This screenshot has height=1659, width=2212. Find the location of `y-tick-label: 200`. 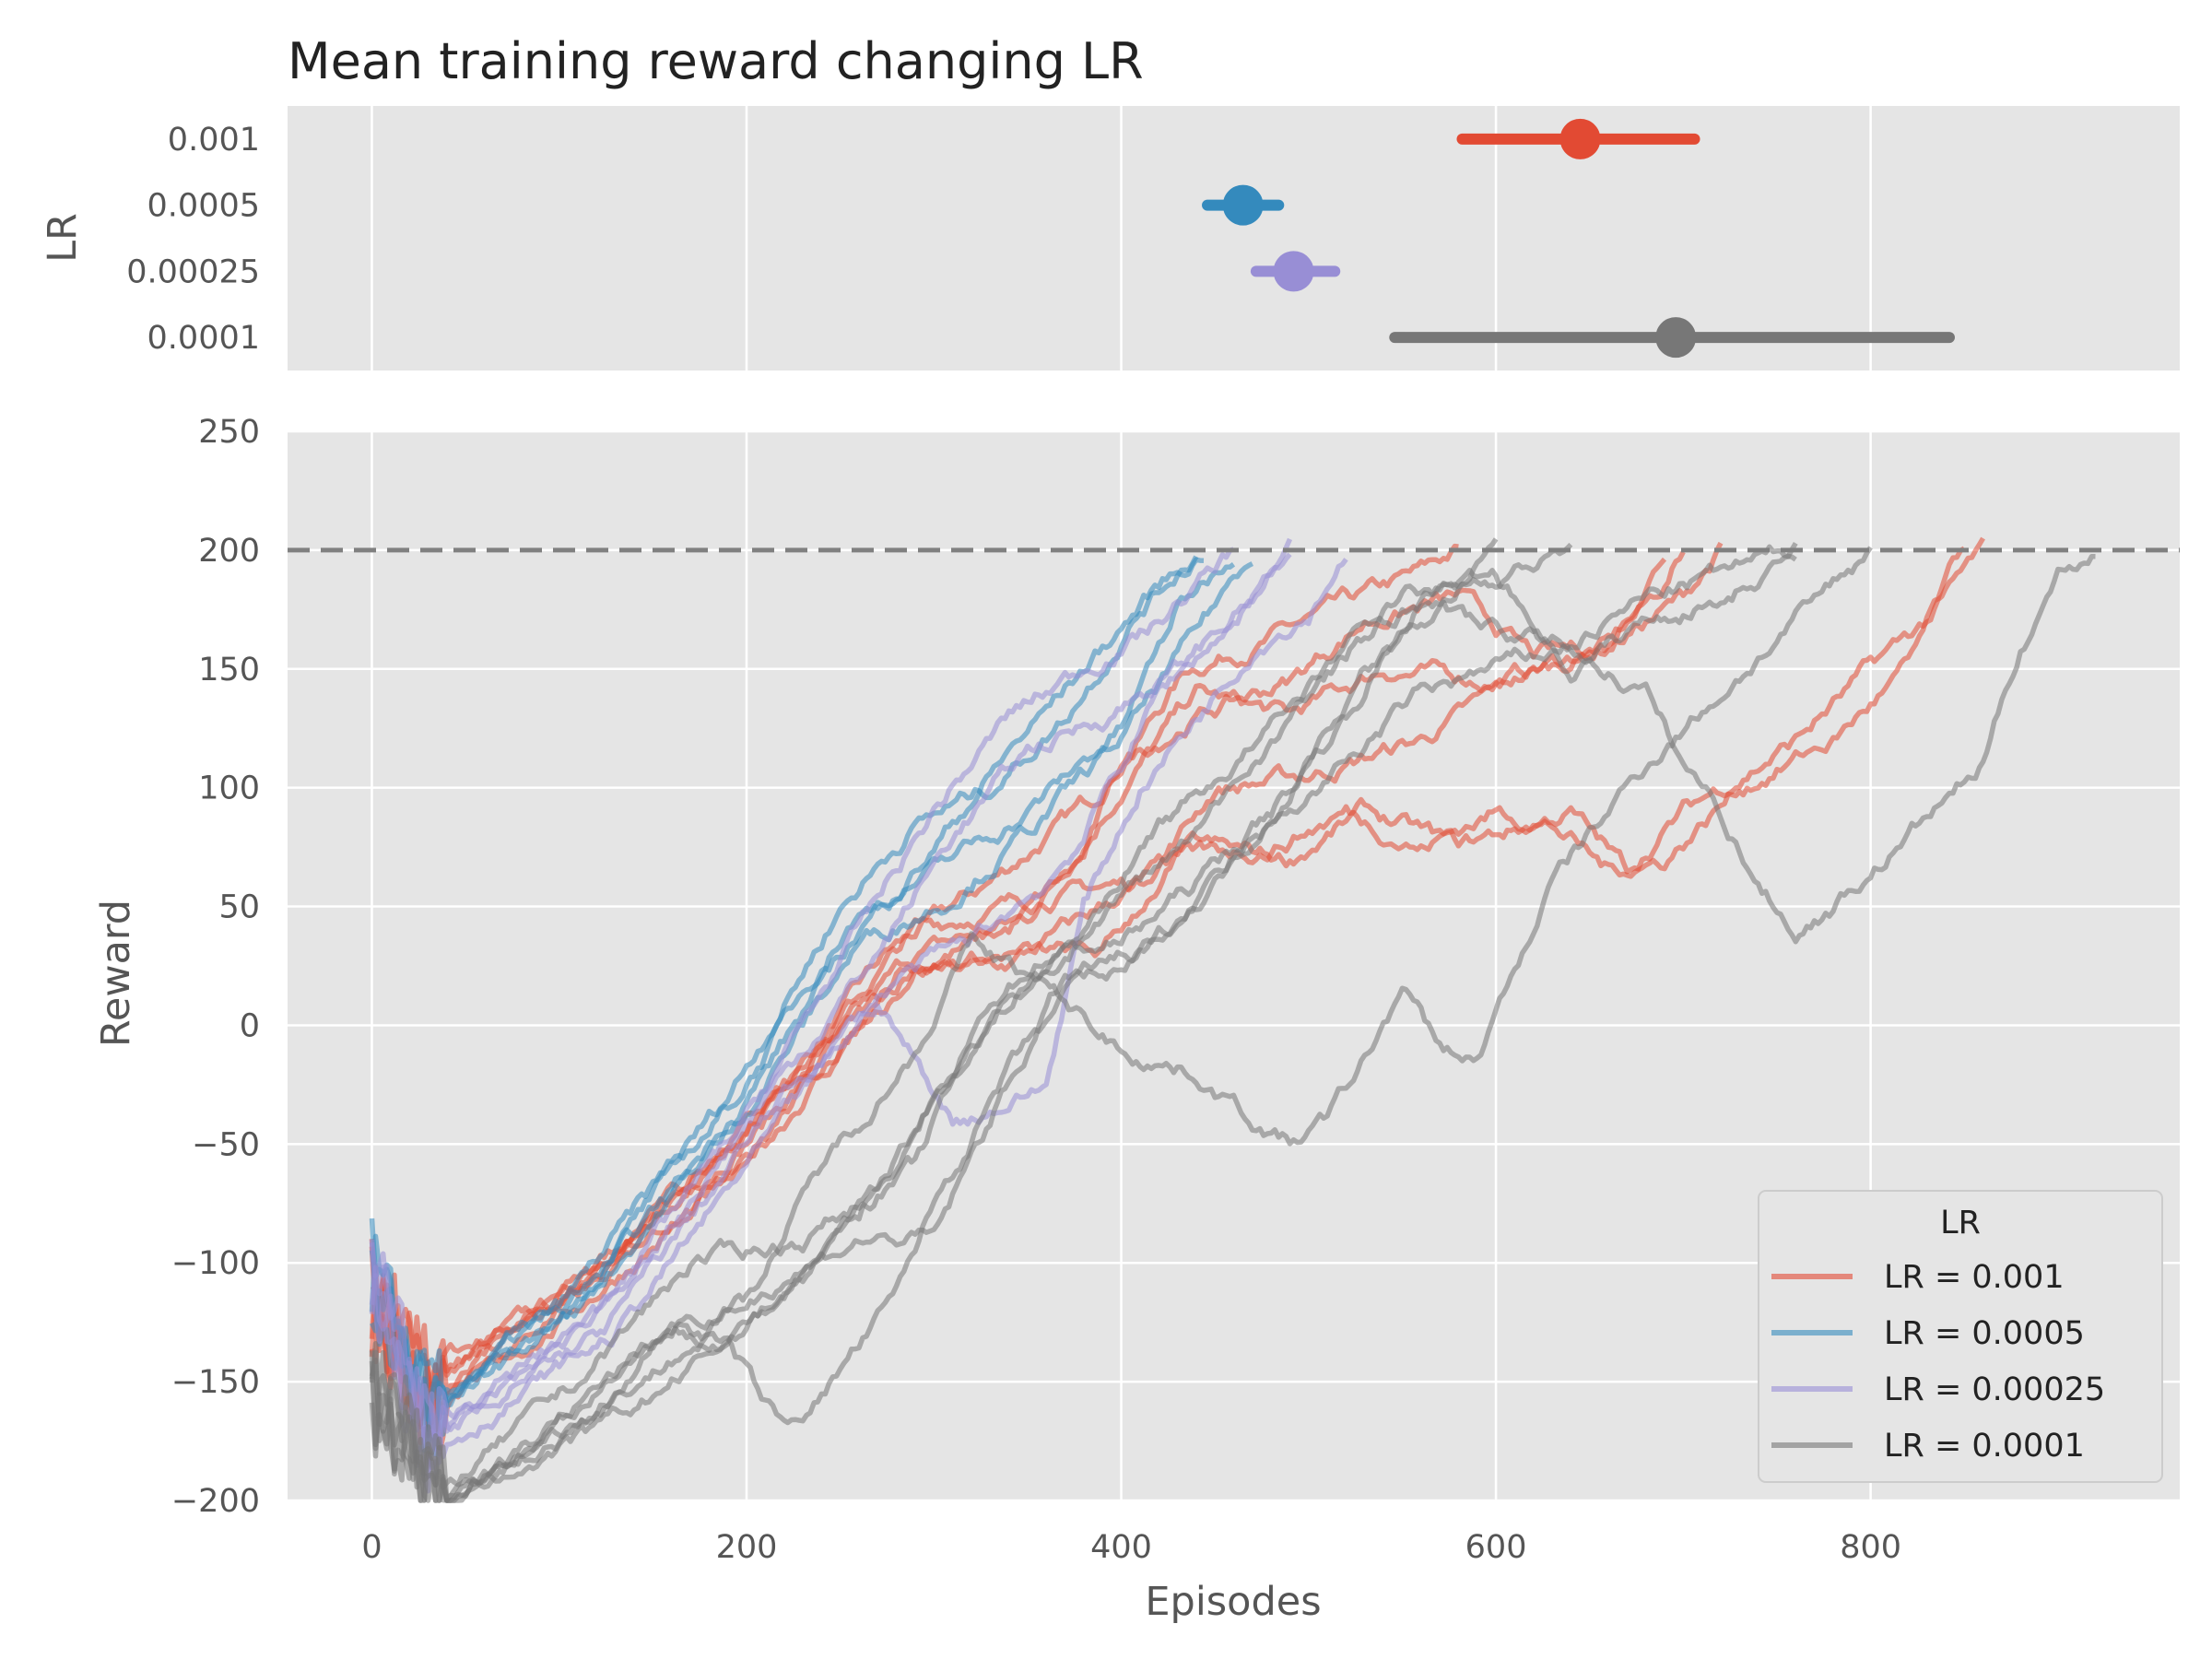

y-tick-label: 200 is located at coordinates (229, 551).